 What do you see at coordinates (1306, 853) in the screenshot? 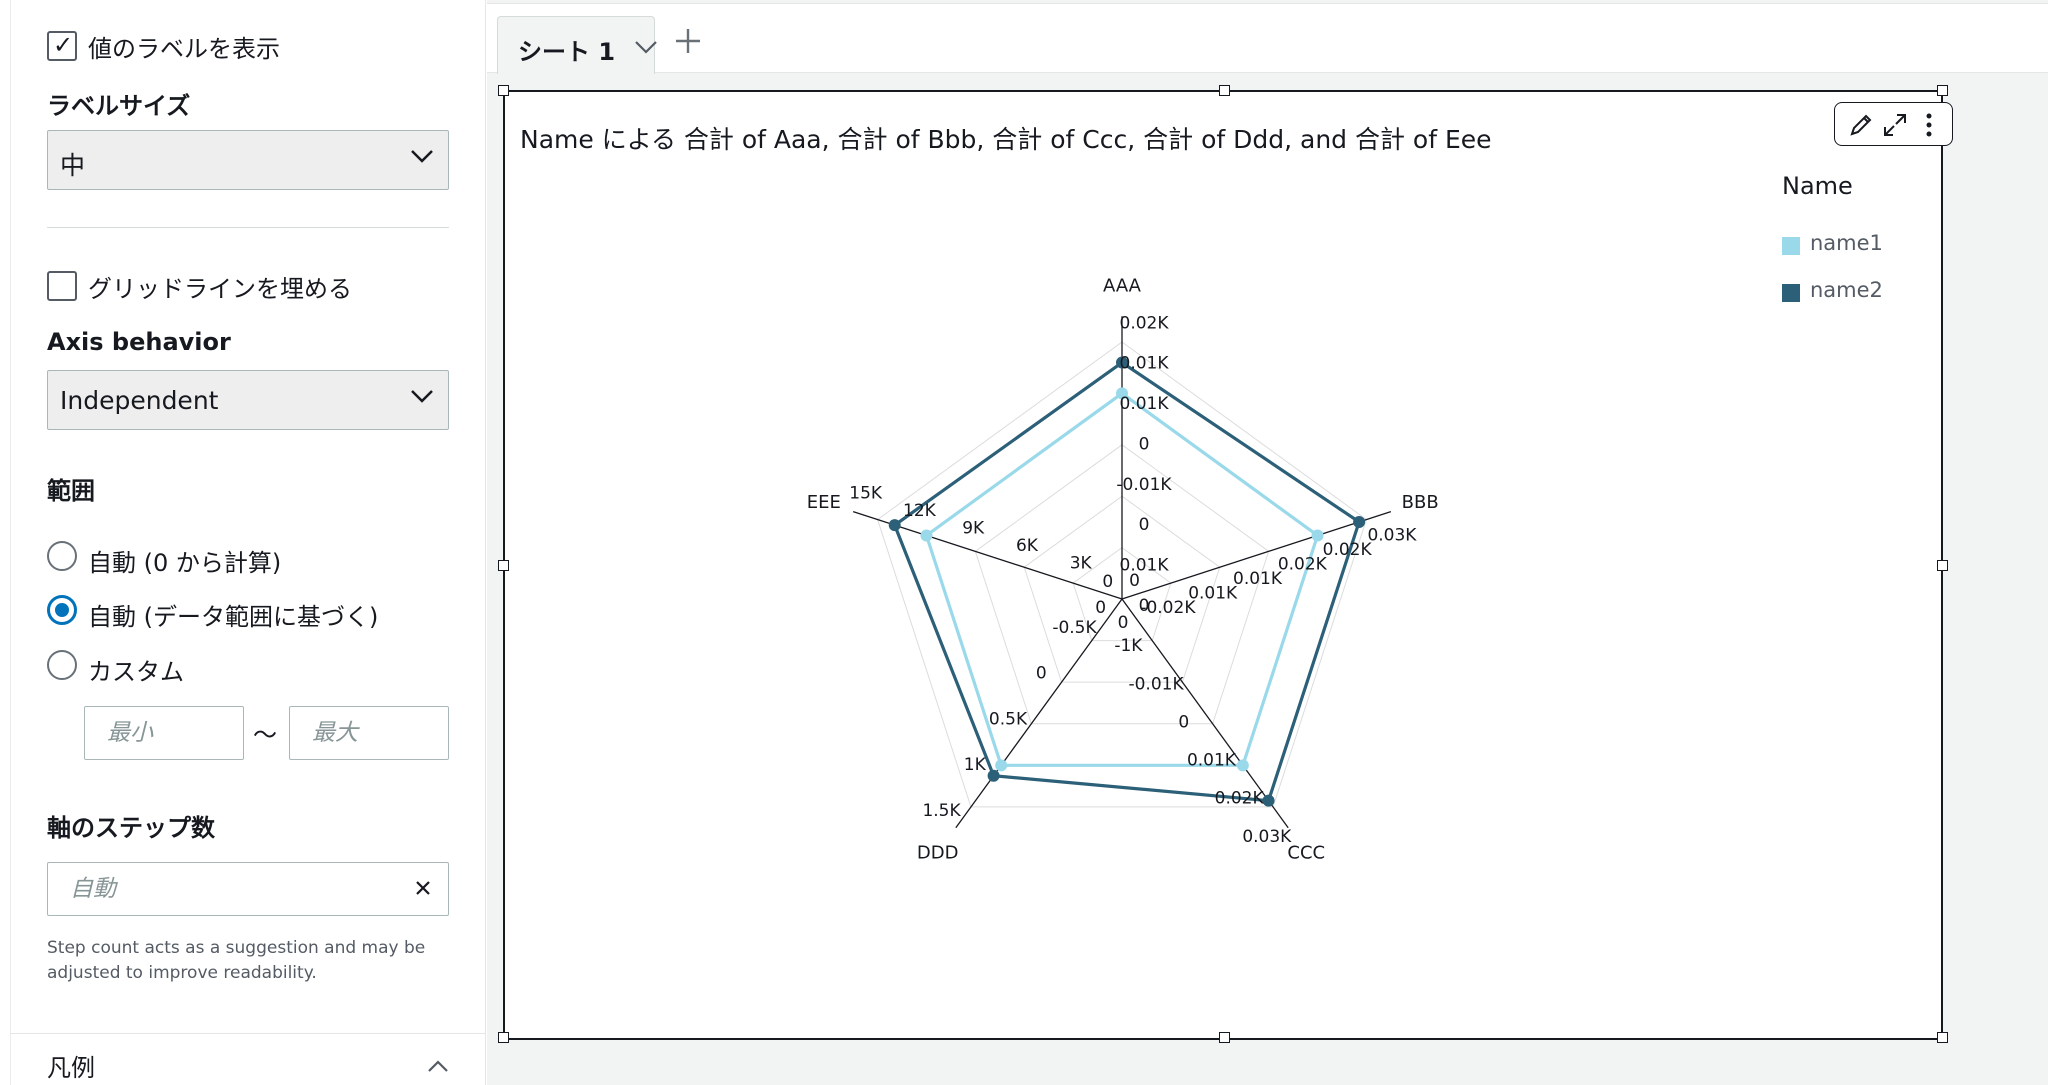
I see `axis-name-label: CCC` at bounding box center [1306, 853].